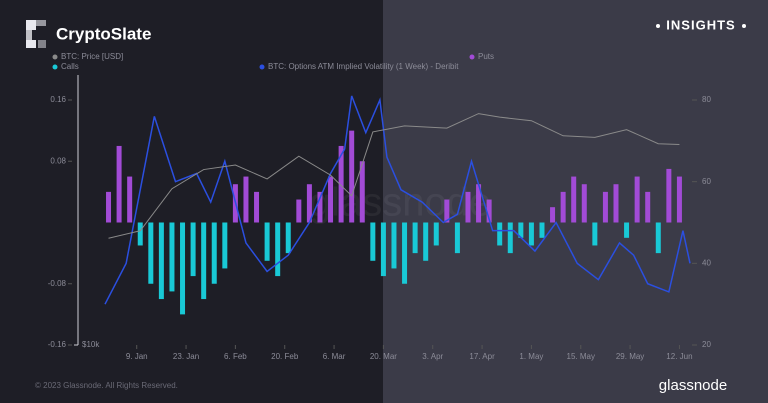 Image resolution: width=768 pixels, height=403 pixels. What do you see at coordinates (91, 344) in the screenshot?
I see `y3-tick-label: $10k` at bounding box center [91, 344].